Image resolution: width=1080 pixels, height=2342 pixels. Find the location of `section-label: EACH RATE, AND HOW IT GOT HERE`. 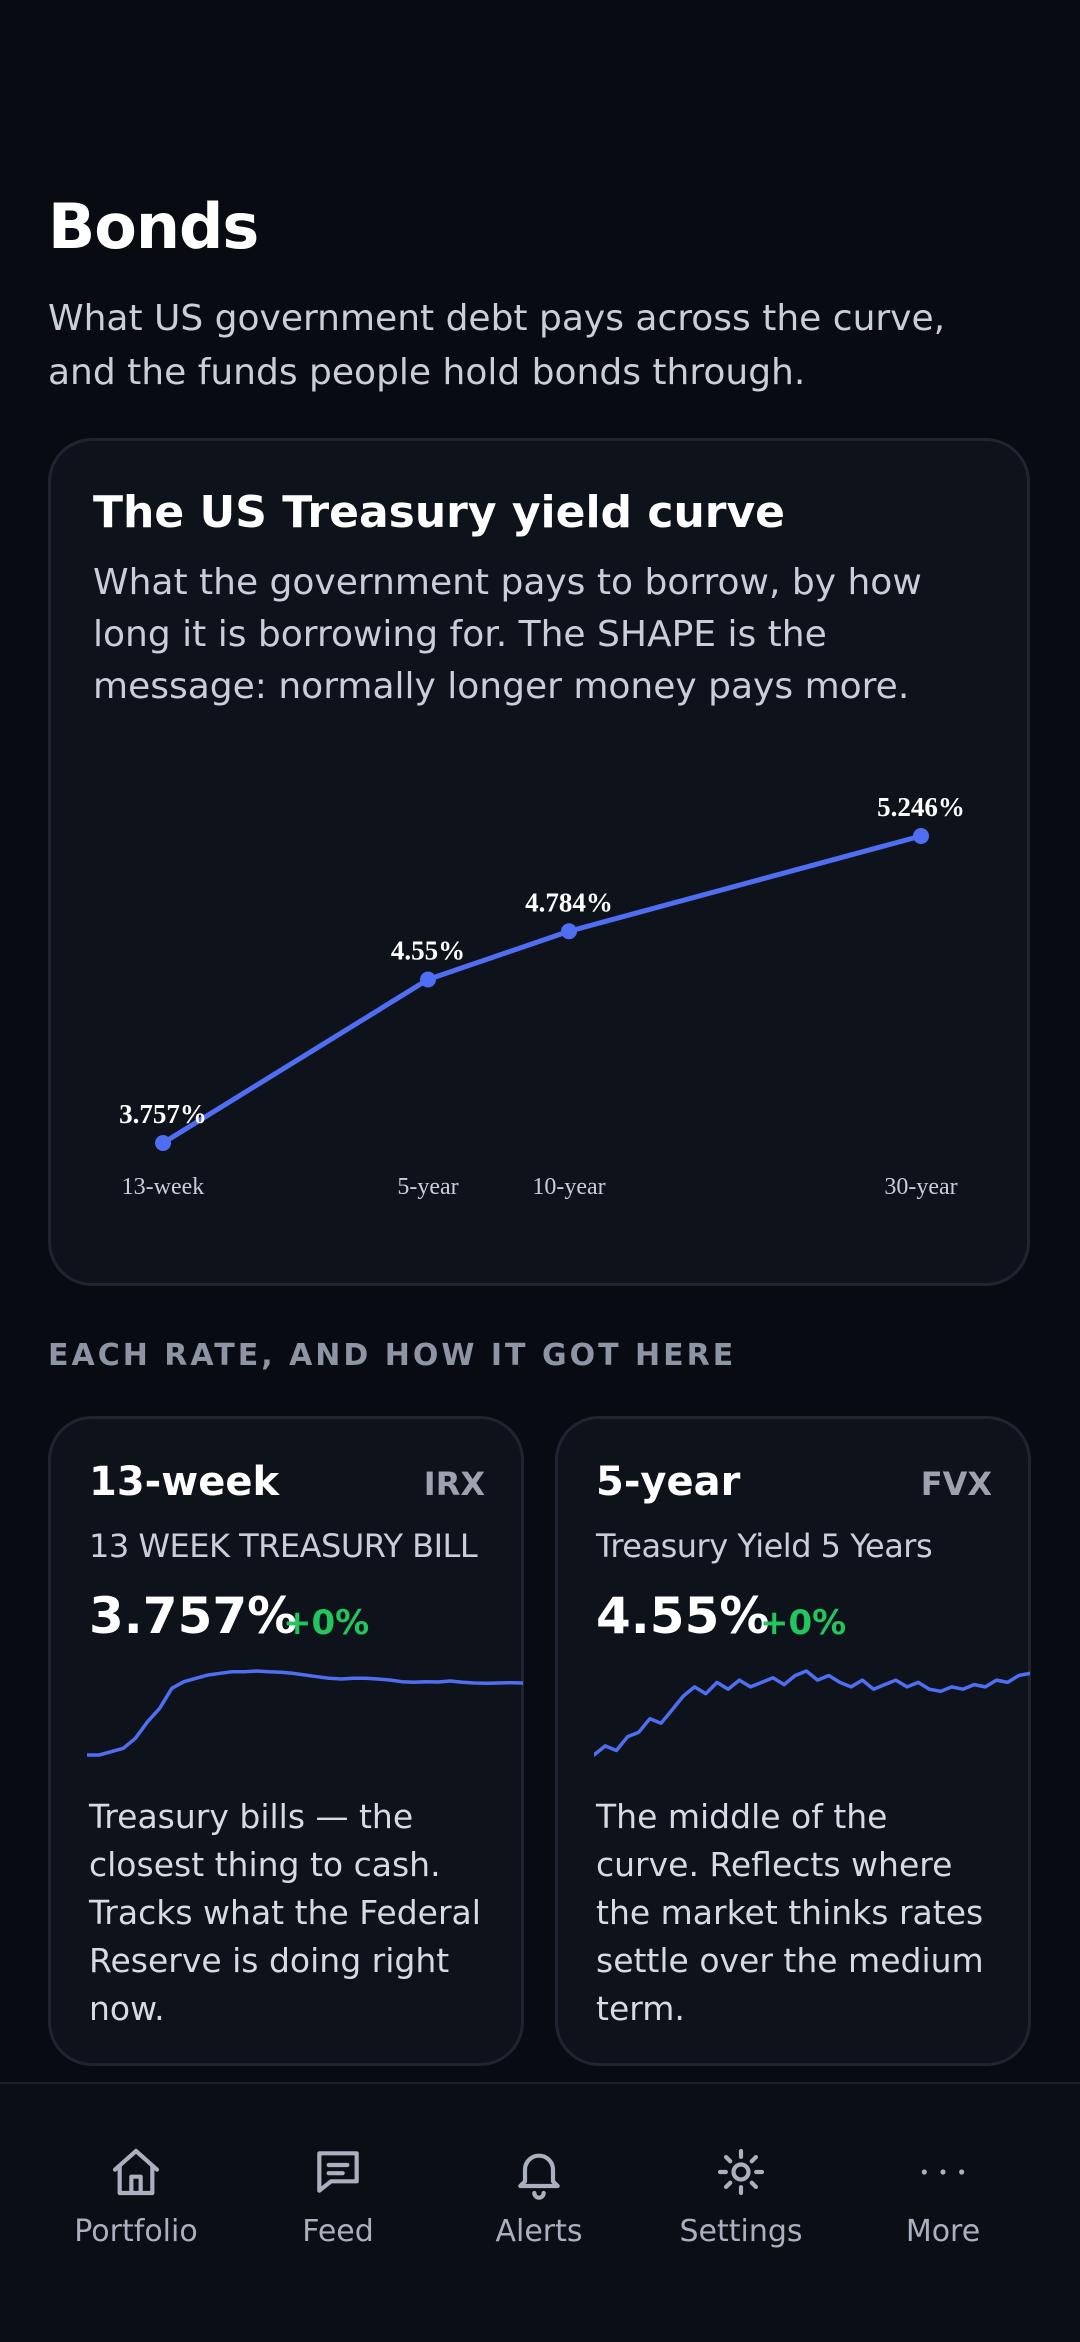

section-label: EACH RATE, AND HOW IT GOT HERE is located at coordinates (392, 1355).